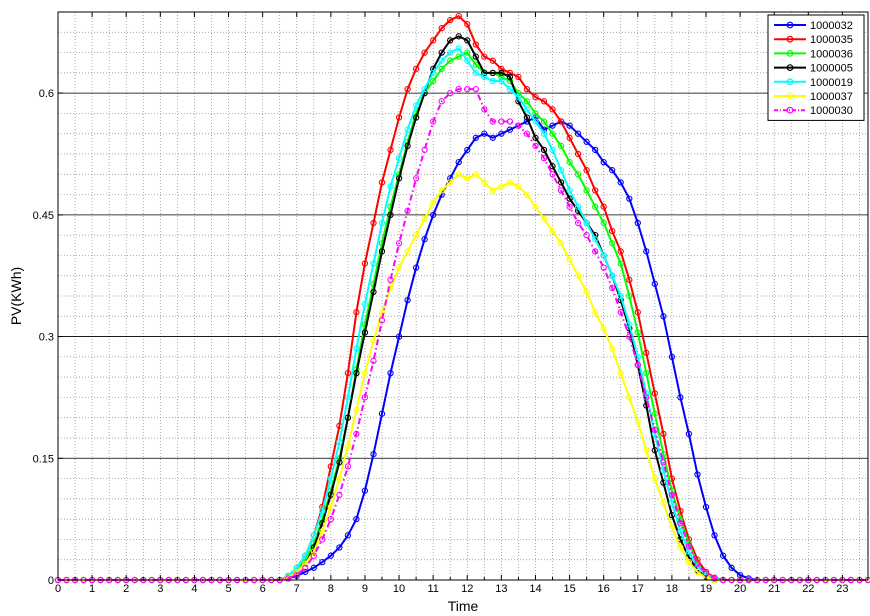 The image size is (870, 616). I want to click on x-axis-label: Time, so click(463, 606).